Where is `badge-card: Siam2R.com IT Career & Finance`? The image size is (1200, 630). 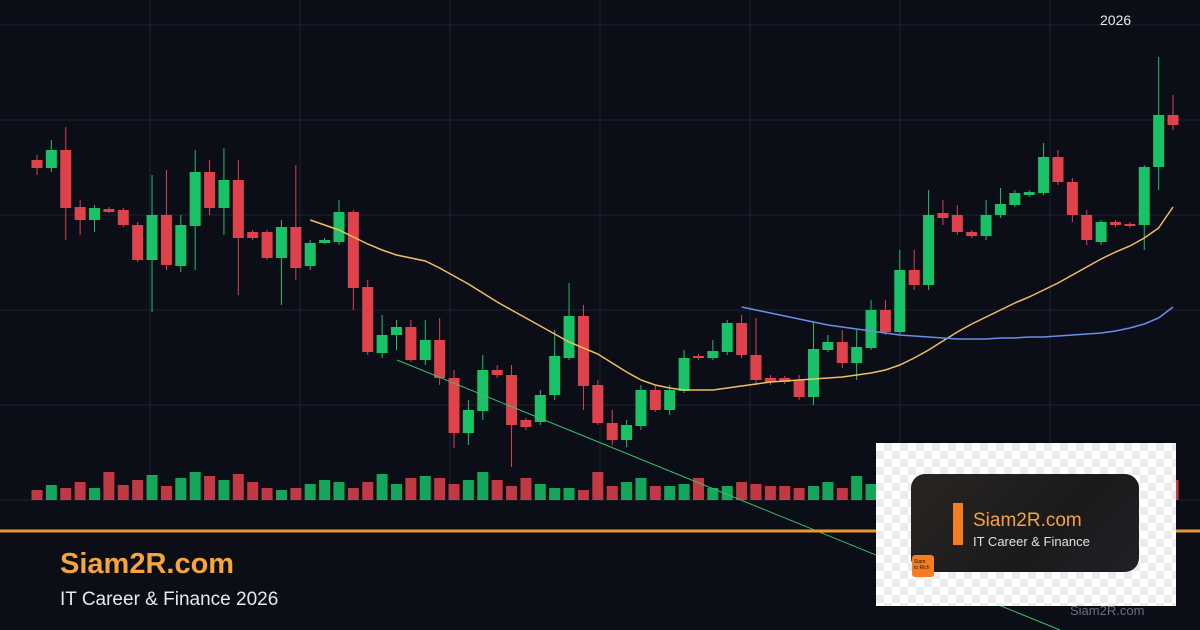 badge-card: Siam2R.com IT Career & Finance is located at coordinates (1025, 523).